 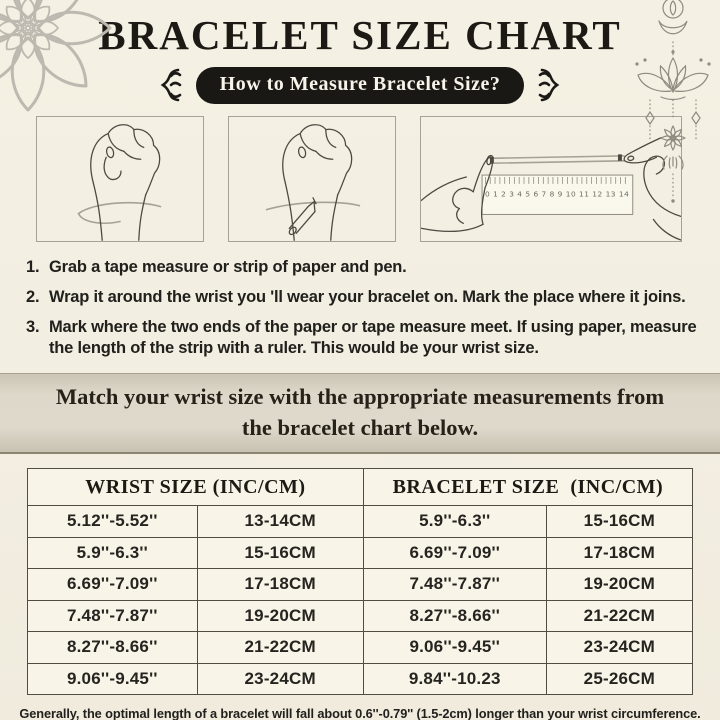 I want to click on step-number: 1., so click(x=33, y=267).